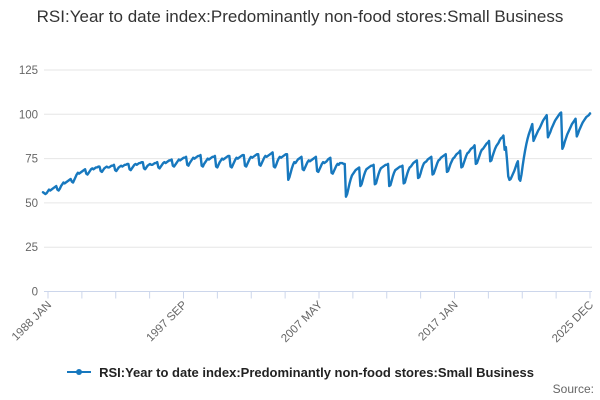 The height and width of the screenshot is (400, 600). What do you see at coordinates (28, 115) in the screenshot?
I see `y-axis-tick-label: 100` at bounding box center [28, 115].